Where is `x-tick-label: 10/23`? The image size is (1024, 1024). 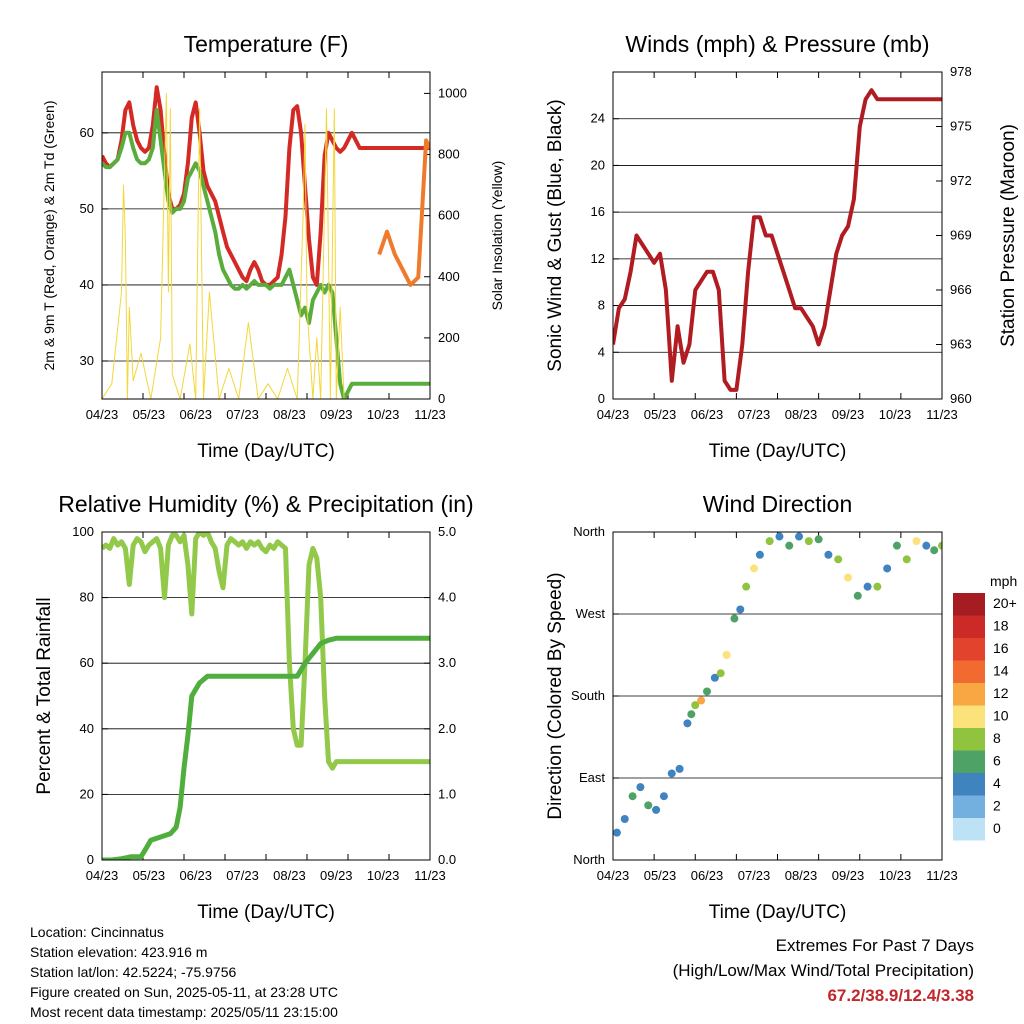 x-tick-label: 10/23 is located at coordinates (895, 875).